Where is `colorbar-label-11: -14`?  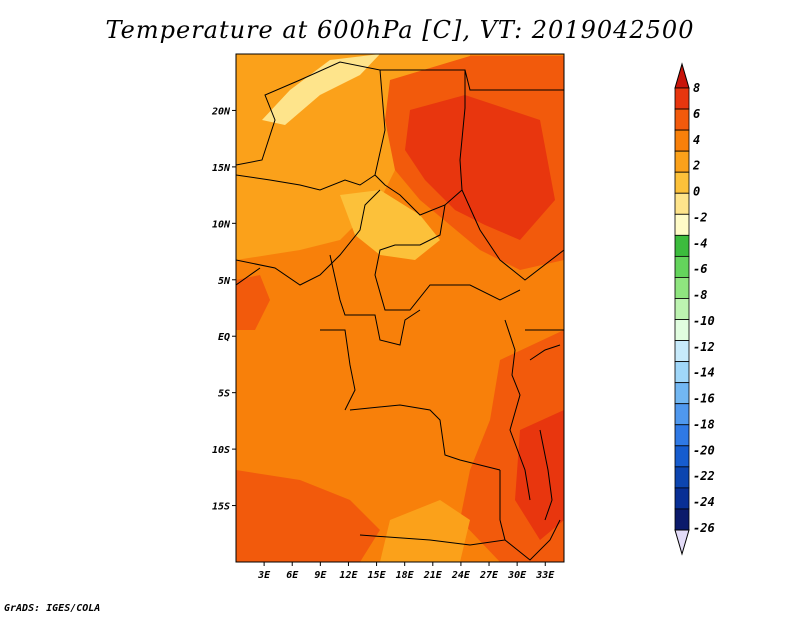
colorbar-label-11: -14 is located at coordinates (704, 373).